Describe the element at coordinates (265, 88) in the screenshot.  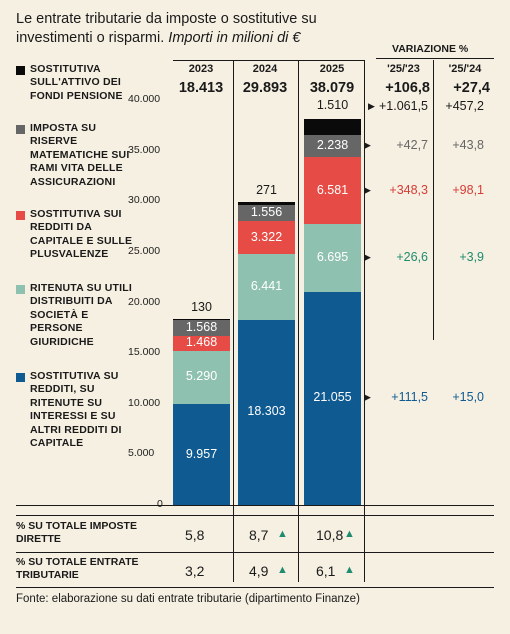
I see `year-total: 29.893` at that location.